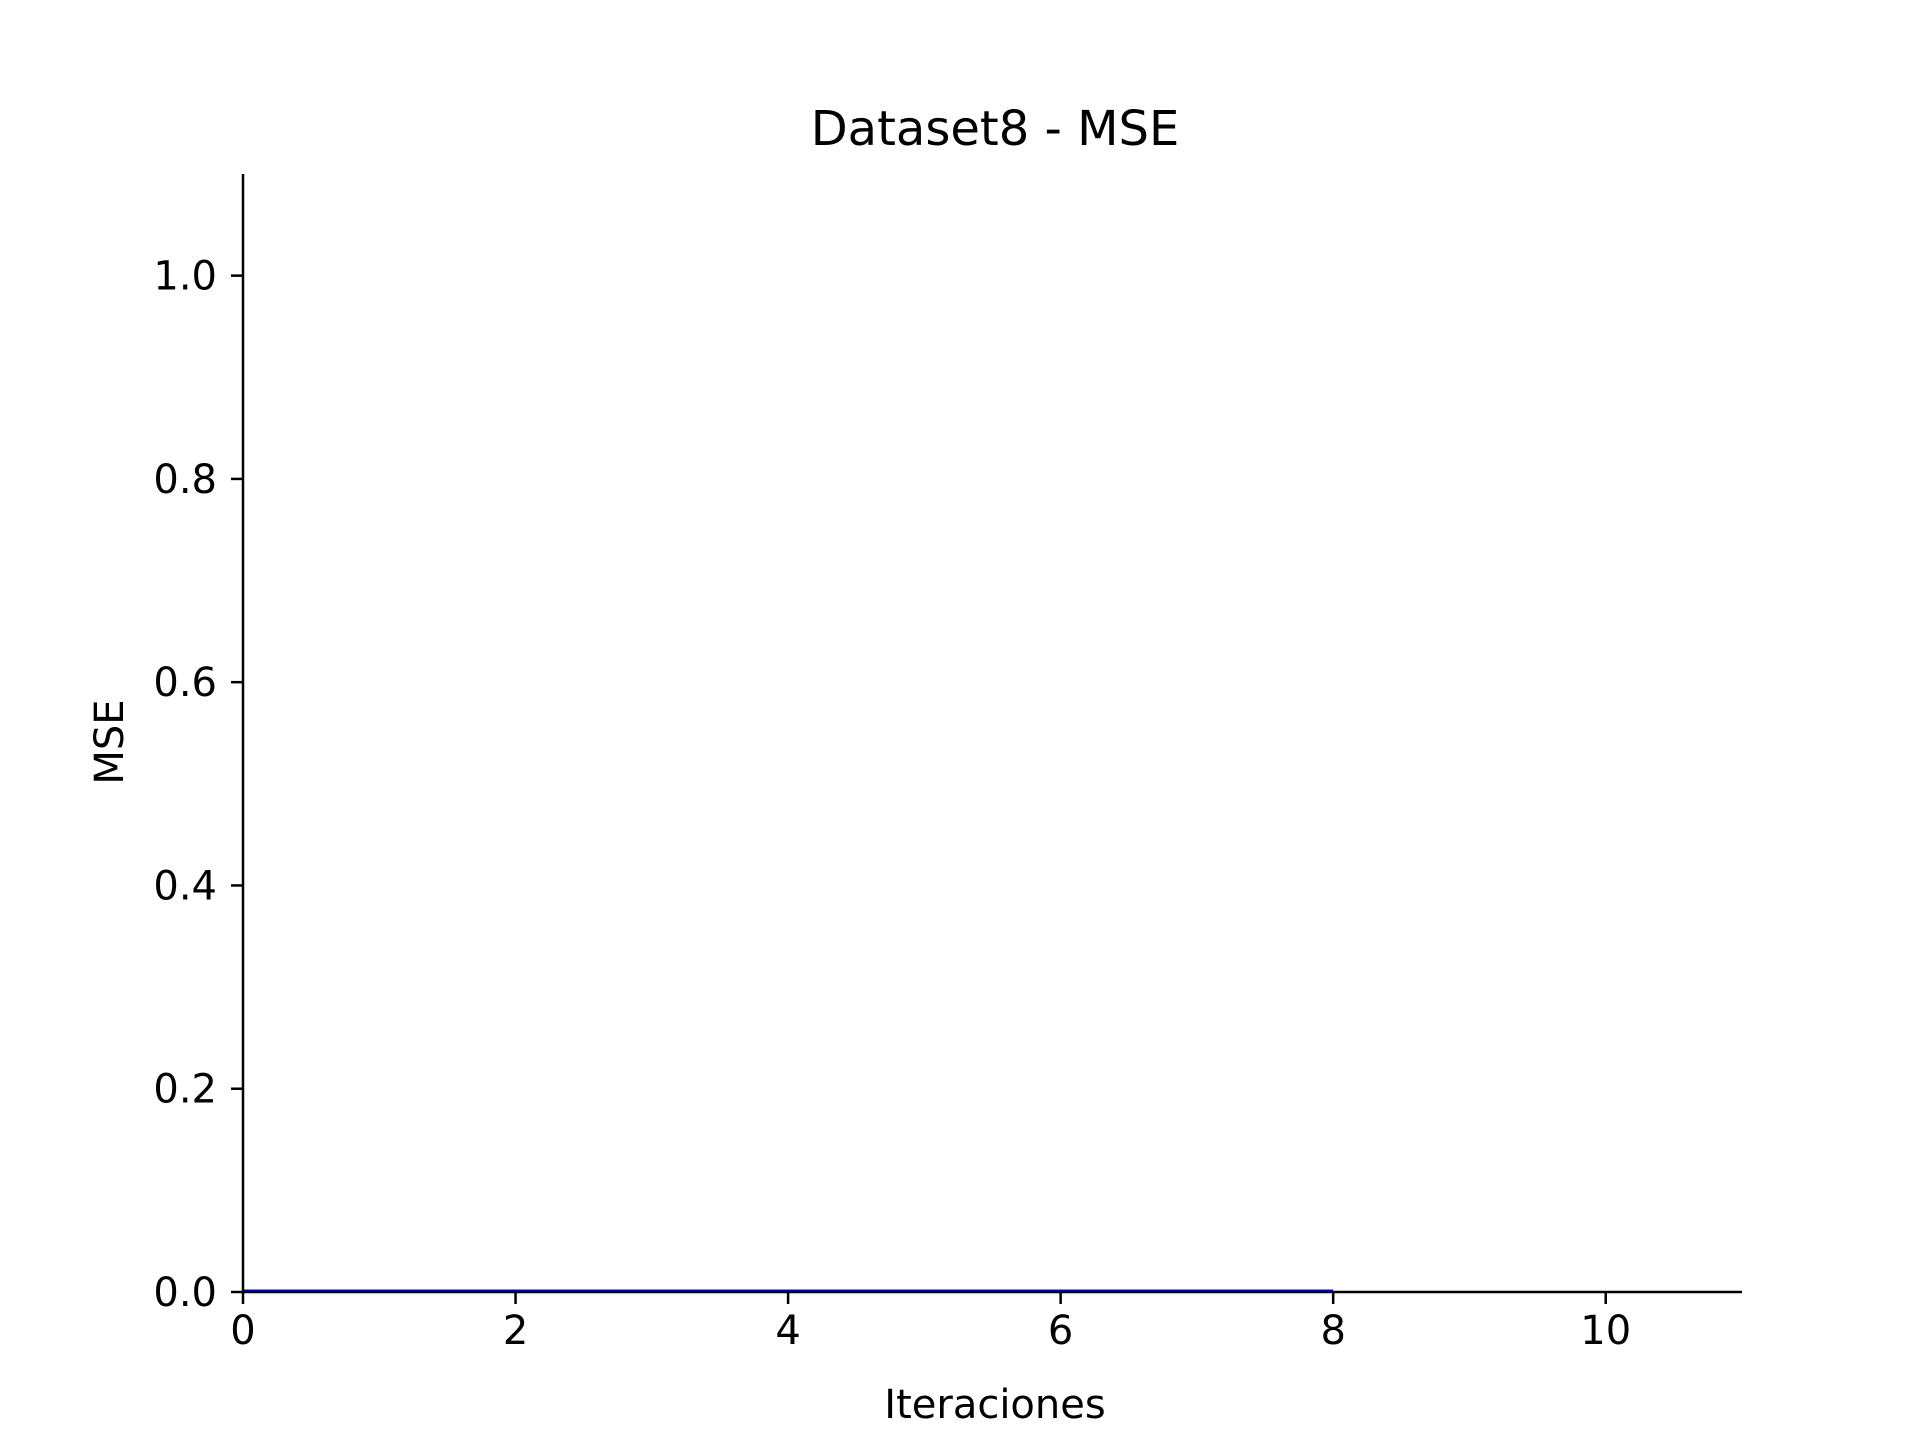  What do you see at coordinates (1060, 1331) in the screenshot?
I see `x-tick-label: 6` at bounding box center [1060, 1331].